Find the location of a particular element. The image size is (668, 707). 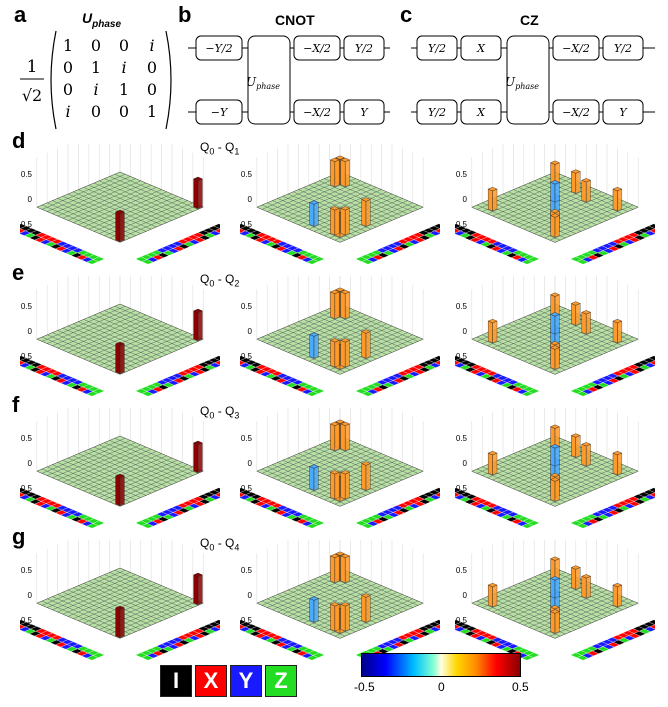

colorbar-max-label: 0.5 is located at coordinates (520, 687).